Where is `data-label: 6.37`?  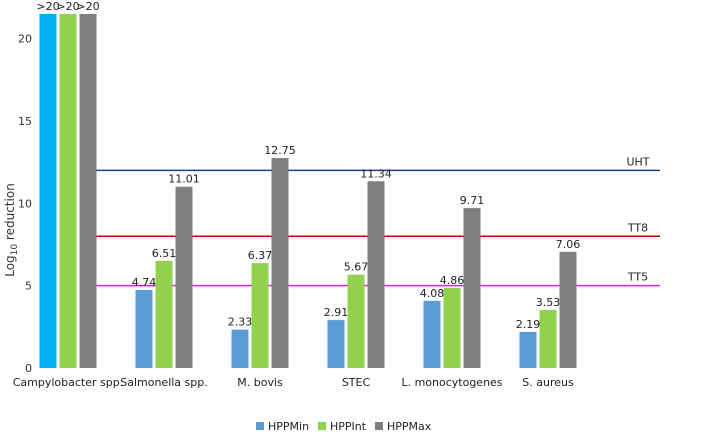
data-label: 6.37 is located at coordinates (260, 255).